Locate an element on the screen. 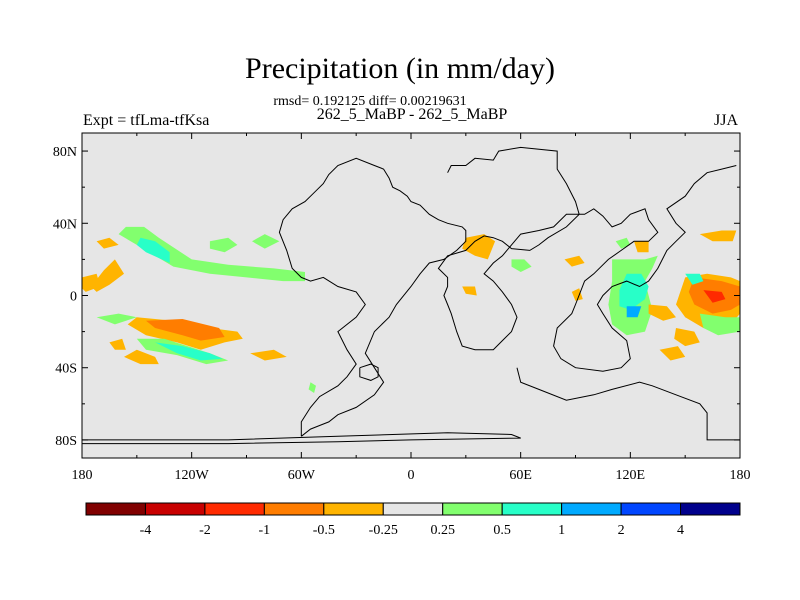 The height and width of the screenshot is (600, 800). colorbar-label-4: -0.25 is located at coordinates (383, 530).